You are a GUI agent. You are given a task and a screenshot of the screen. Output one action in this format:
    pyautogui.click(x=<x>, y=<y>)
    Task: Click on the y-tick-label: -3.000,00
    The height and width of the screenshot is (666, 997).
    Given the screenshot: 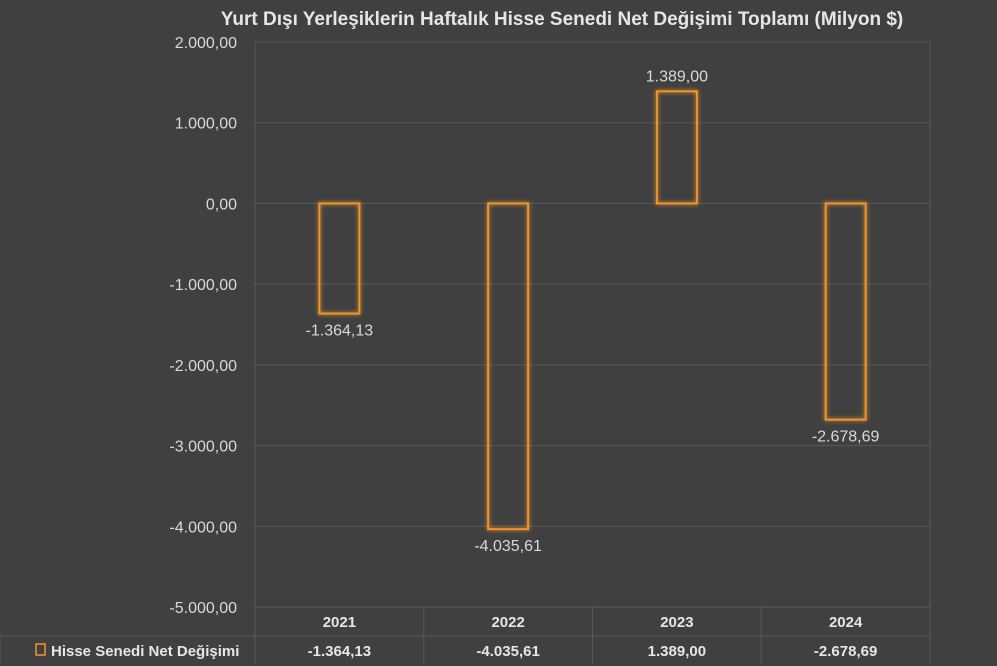 What is the action you would take?
    pyautogui.click(x=203, y=447)
    